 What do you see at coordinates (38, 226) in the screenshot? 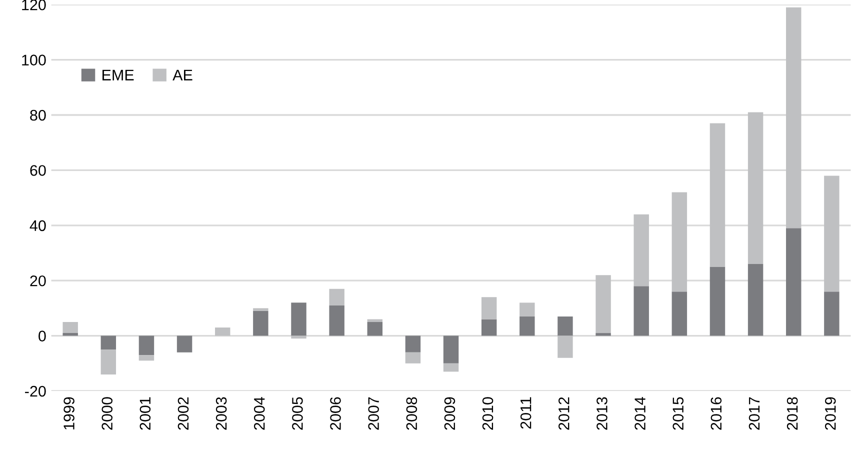
I see `y-tick-label: 40` at bounding box center [38, 226].